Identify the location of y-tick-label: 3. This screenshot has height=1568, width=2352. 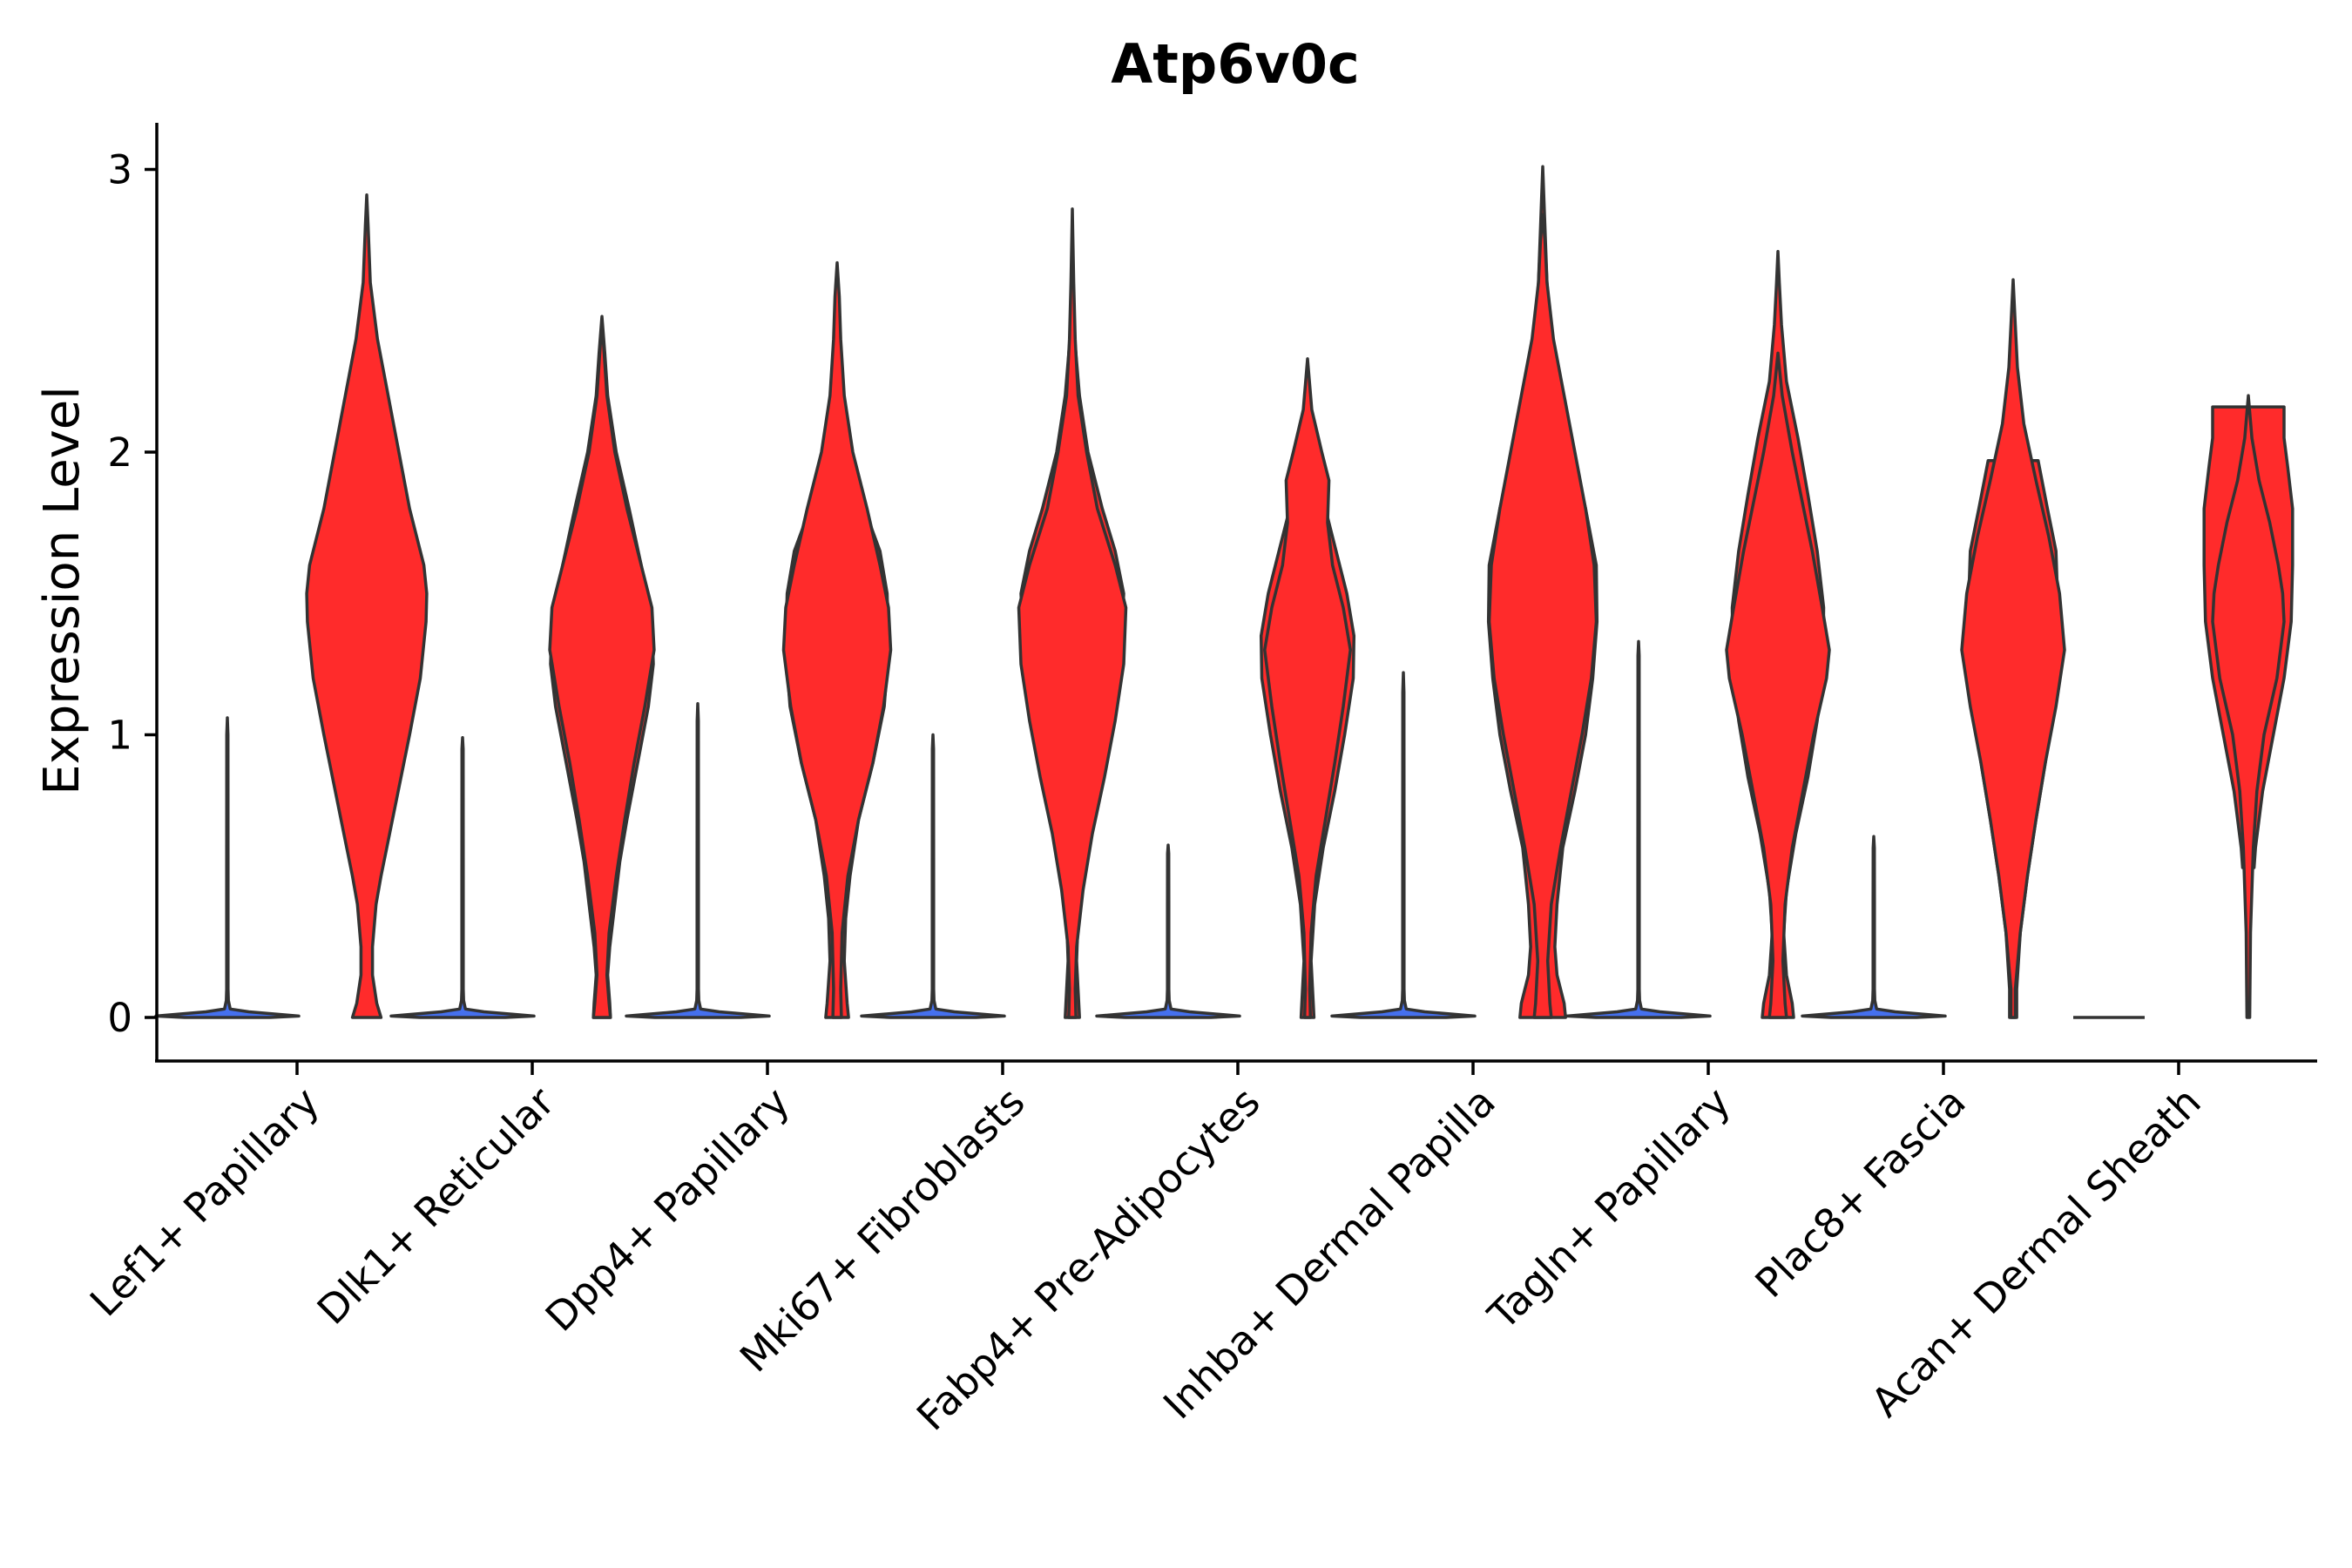
(119, 170).